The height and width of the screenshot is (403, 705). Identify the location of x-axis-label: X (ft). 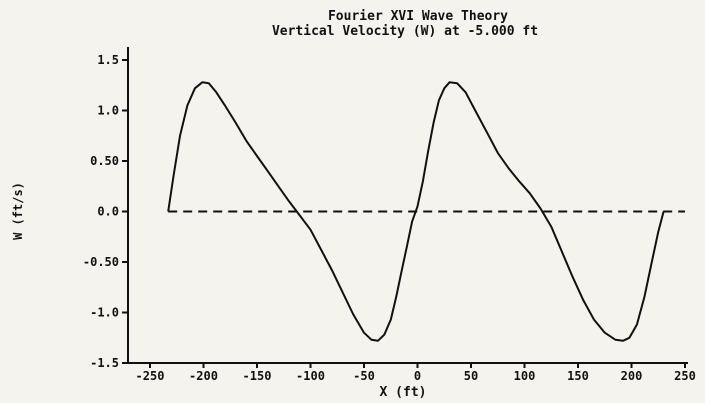
(403, 392).